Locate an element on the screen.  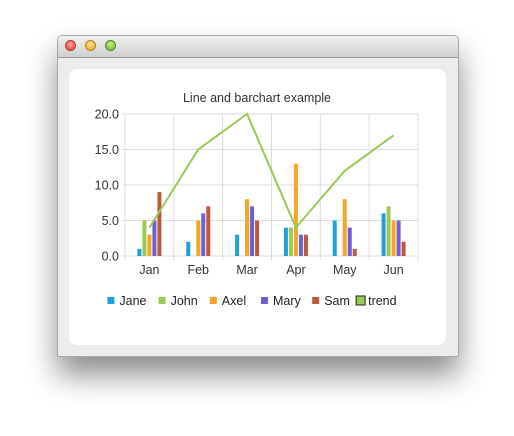
legend-marker-john is located at coordinates (162, 300).